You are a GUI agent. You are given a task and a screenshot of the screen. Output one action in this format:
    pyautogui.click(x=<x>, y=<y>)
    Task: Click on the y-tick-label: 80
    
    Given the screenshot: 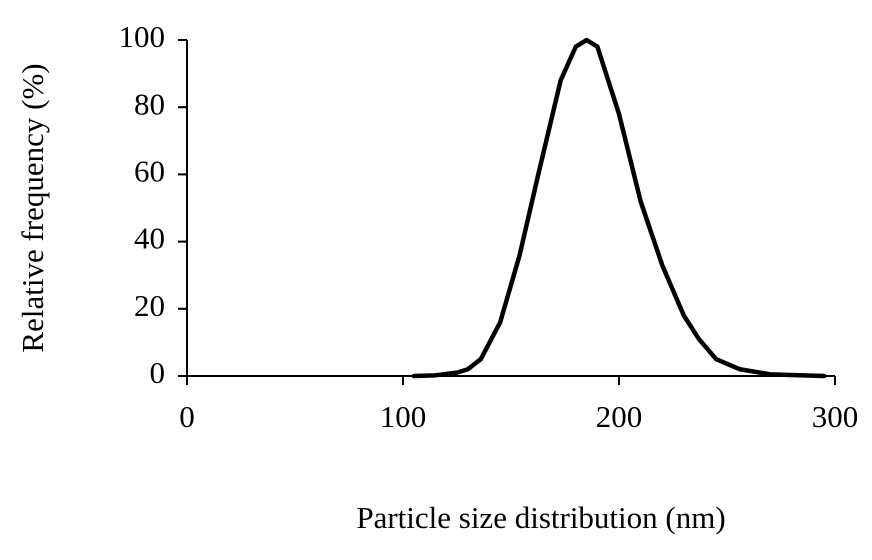 What is the action you would take?
    pyautogui.click(x=149, y=103)
    